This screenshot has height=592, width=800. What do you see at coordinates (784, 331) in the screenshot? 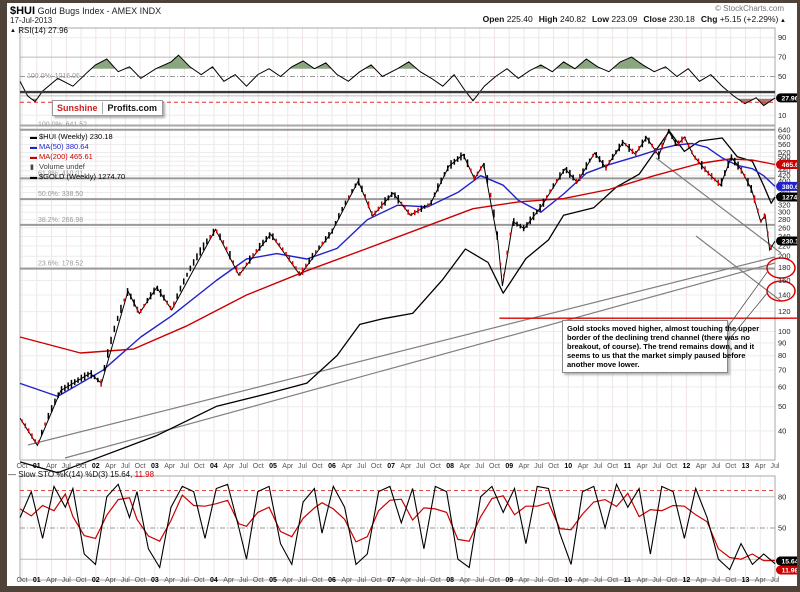
I see `axis-label: 100` at bounding box center [784, 331].